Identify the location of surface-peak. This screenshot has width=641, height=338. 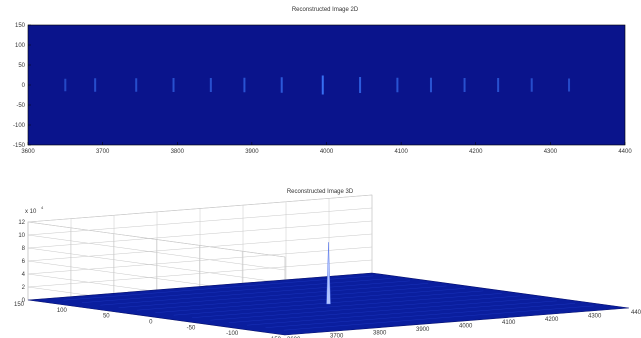
(328, 273).